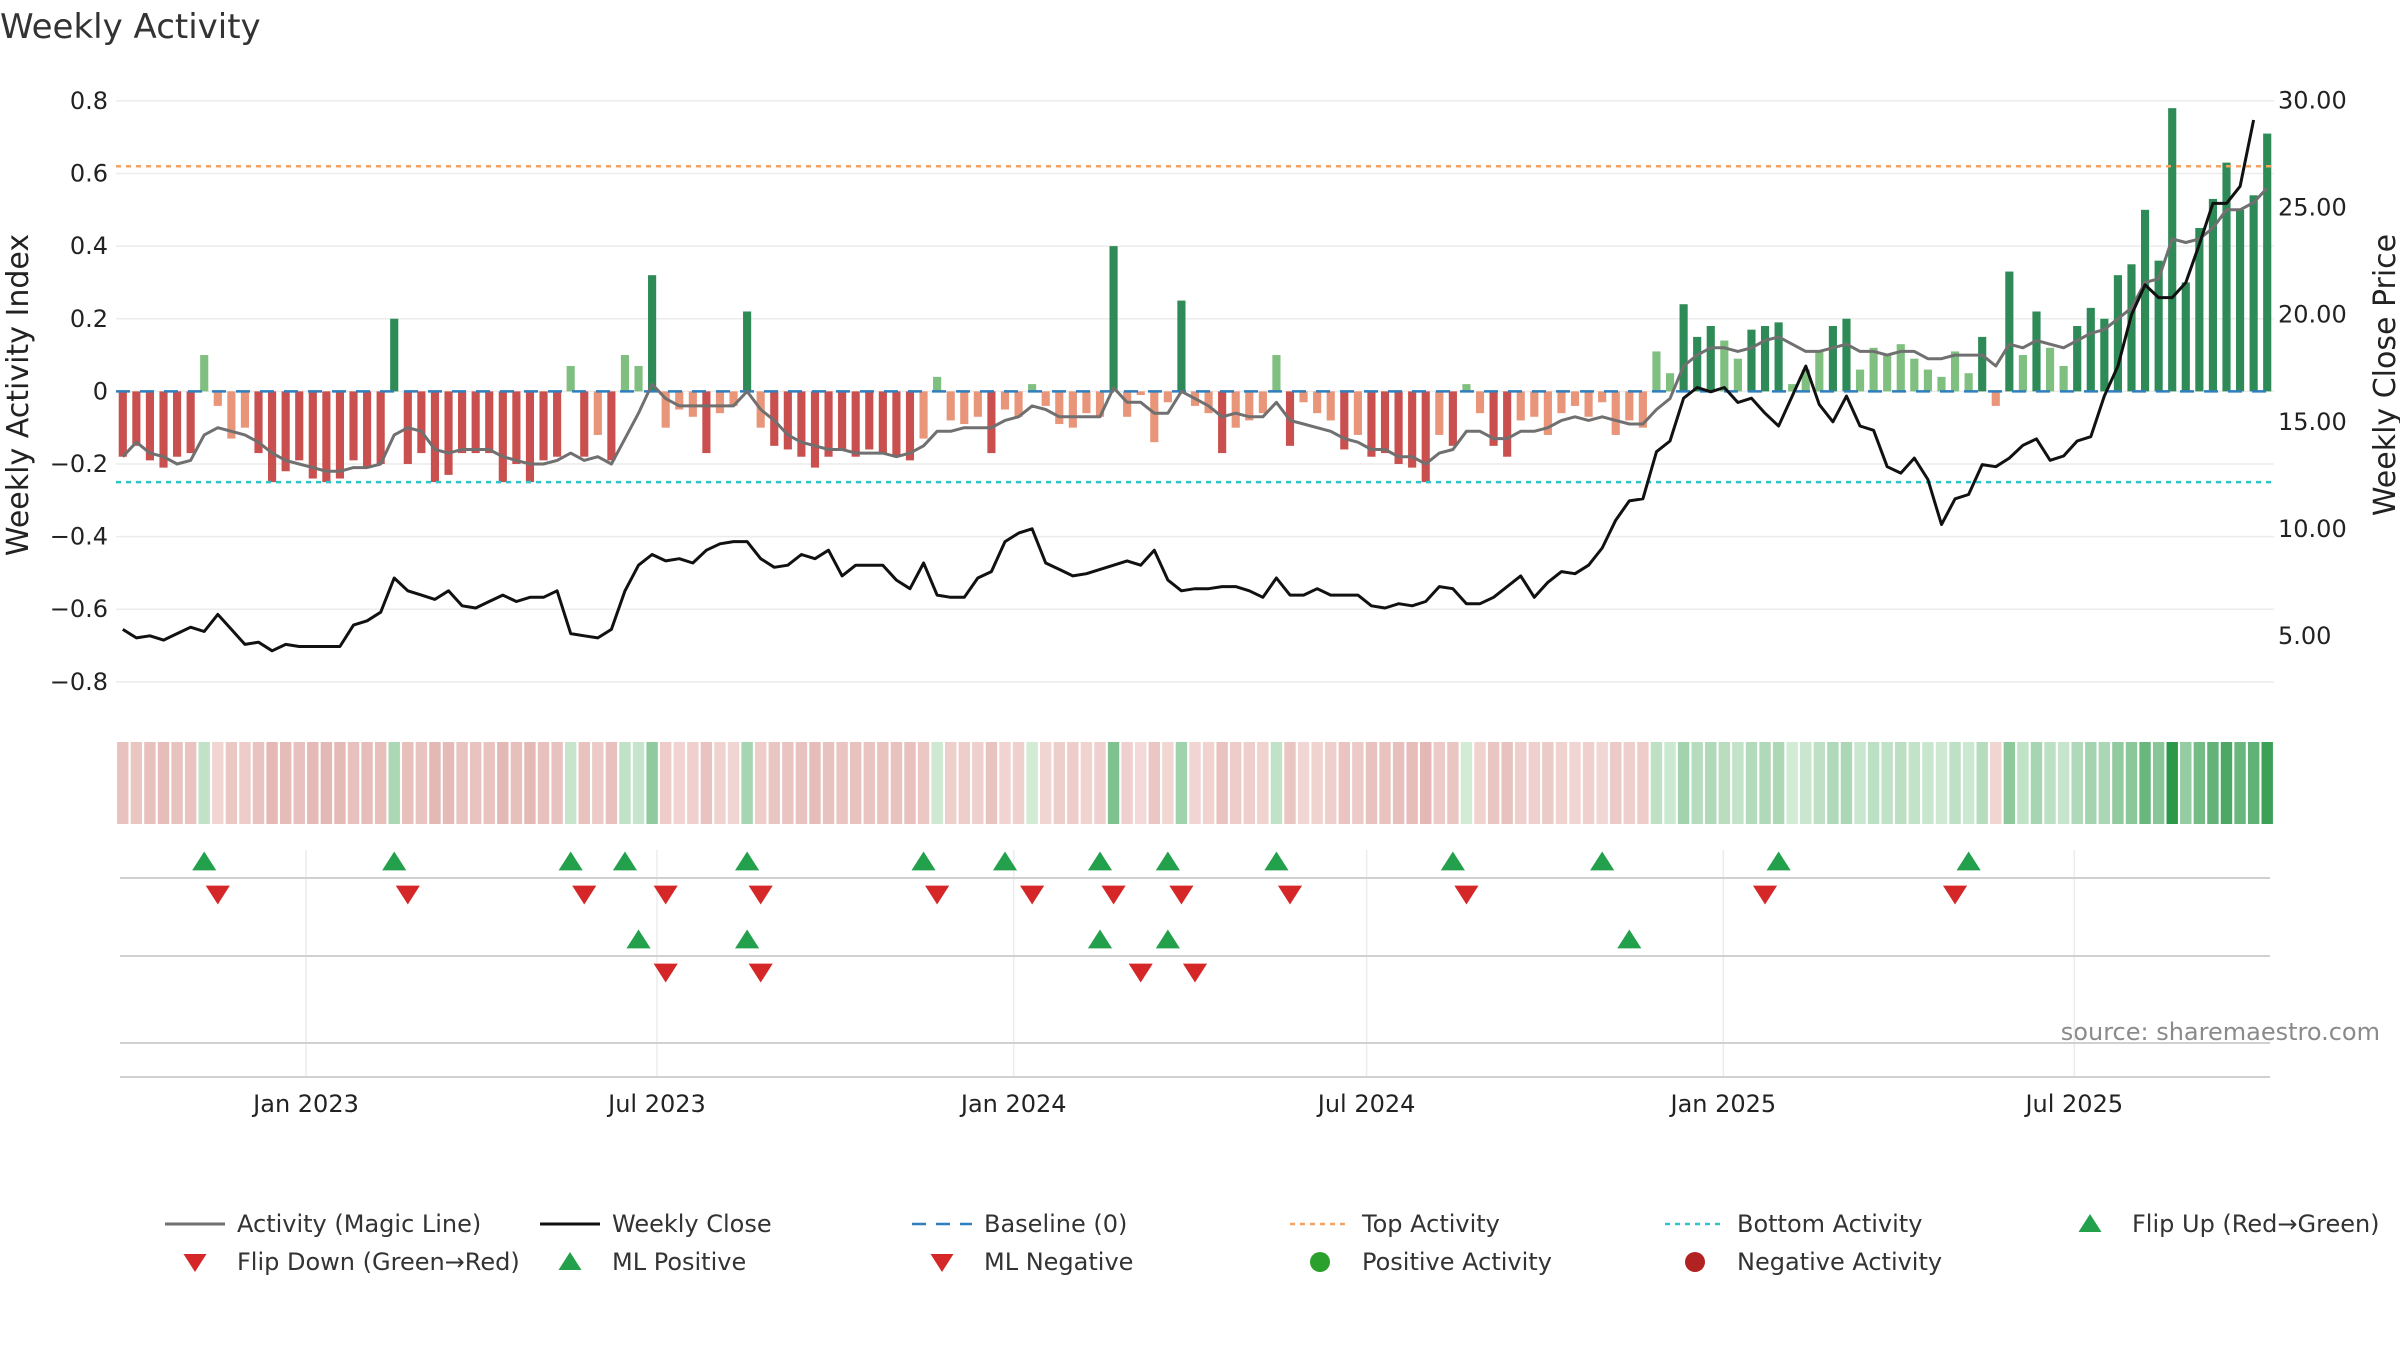  Describe the element at coordinates (195, 1263) in the screenshot. I see `legend-swatch` at that location.